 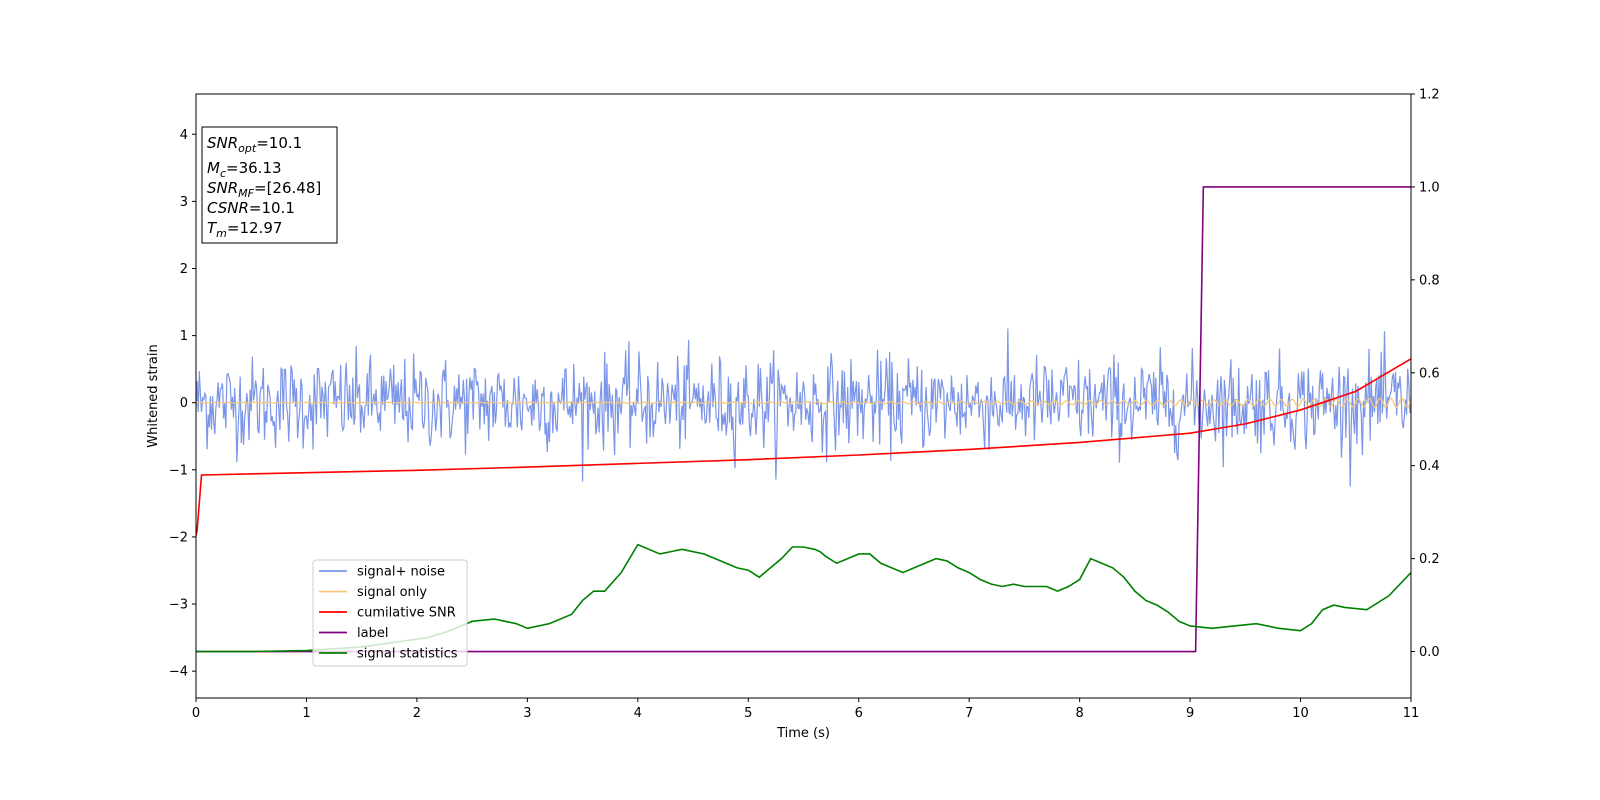 I want to click on x-tick-label: 0, so click(x=196, y=713).